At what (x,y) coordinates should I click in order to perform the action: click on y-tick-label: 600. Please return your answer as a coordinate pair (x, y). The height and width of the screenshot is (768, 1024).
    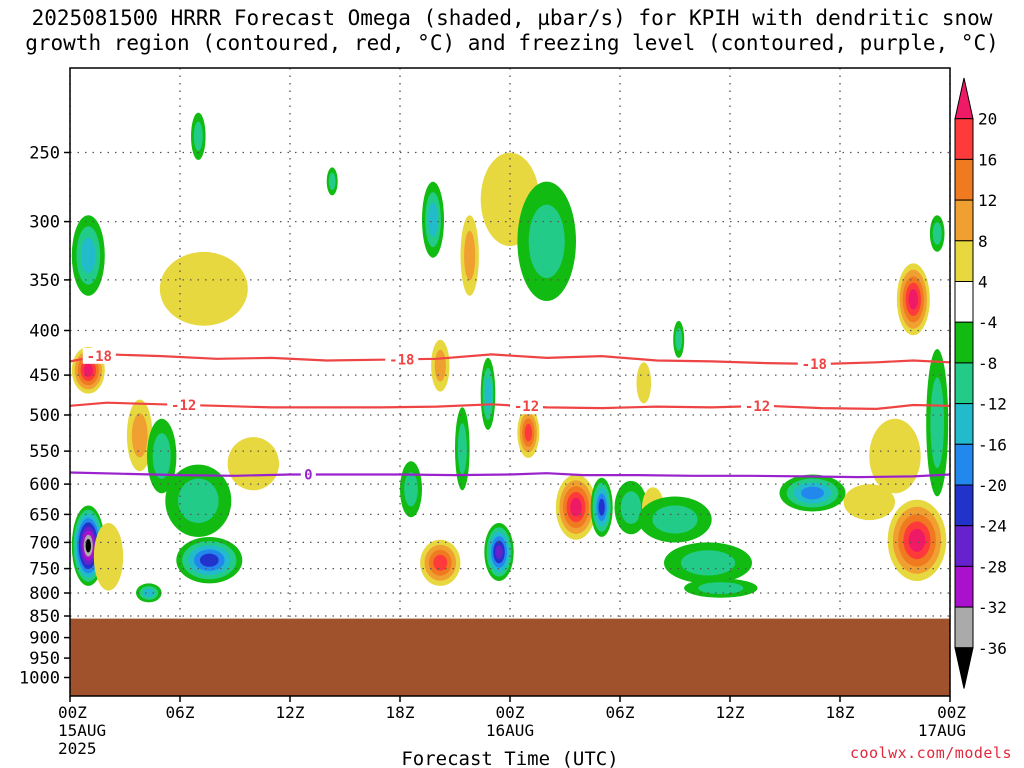
    Looking at the image, I should click on (44, 485).